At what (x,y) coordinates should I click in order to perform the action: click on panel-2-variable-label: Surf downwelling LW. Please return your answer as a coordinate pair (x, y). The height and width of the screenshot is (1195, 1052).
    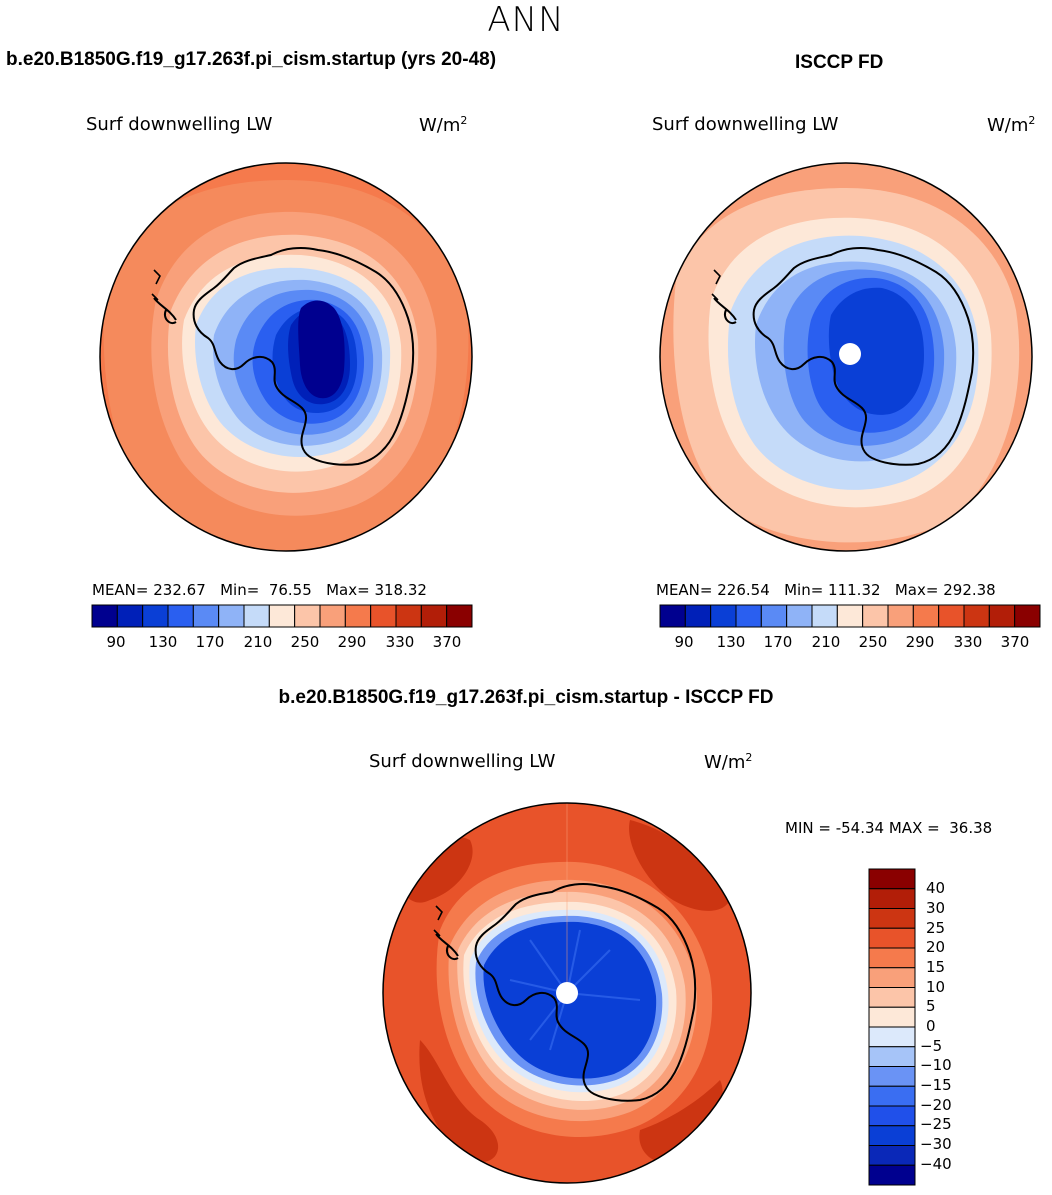
    Looking at the image, I should click on (745, 124).